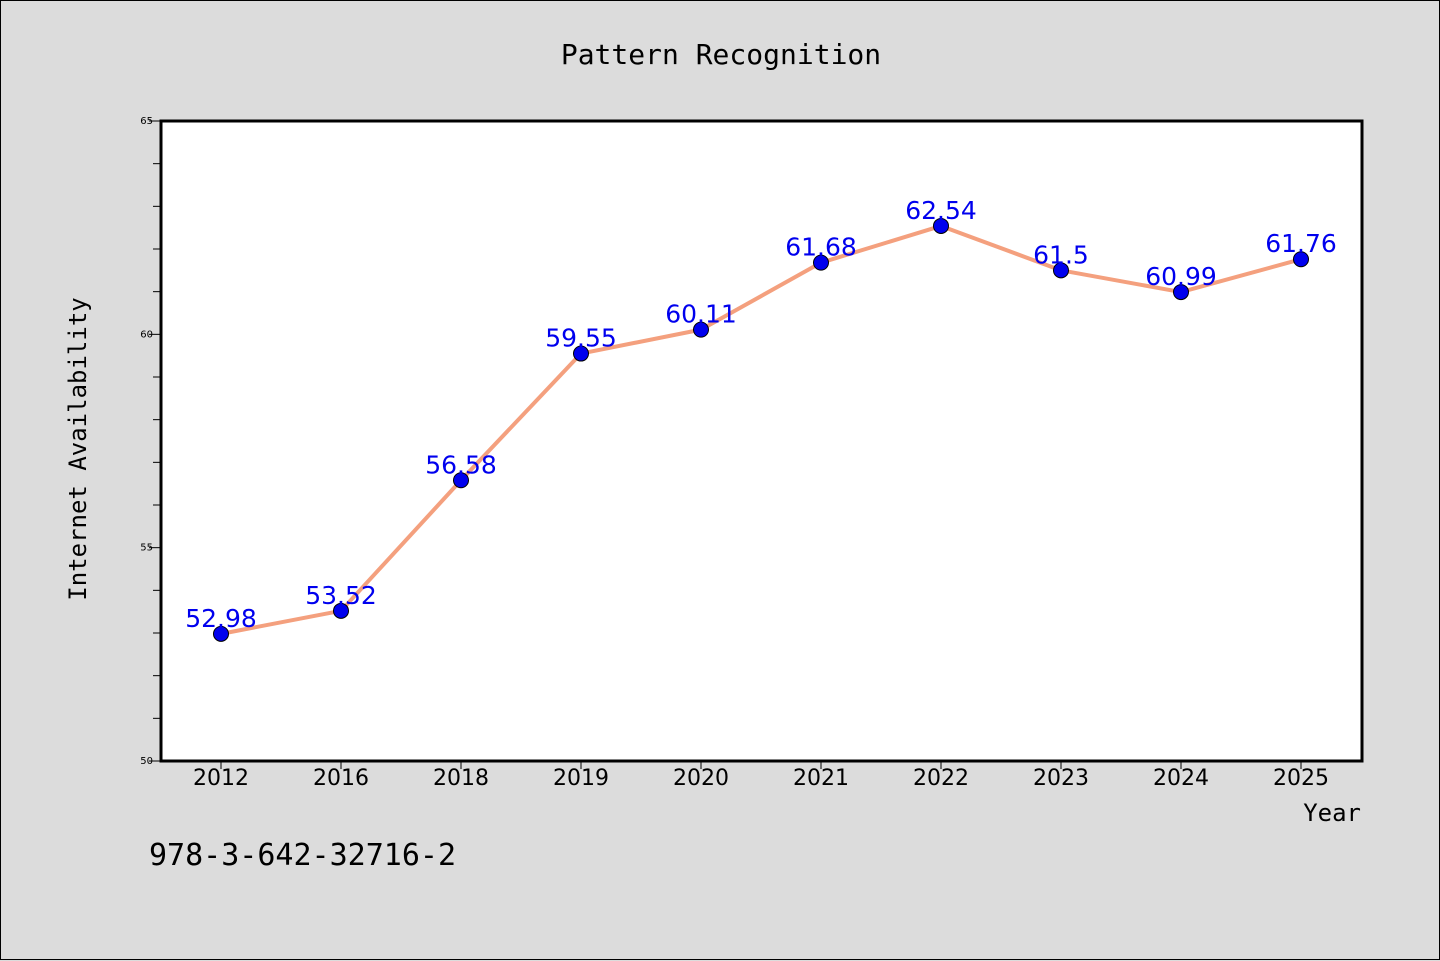 The width and height of the screenshot is (1440, 961). I want to click on x-tick-label: 2025, so click(1301, 778).